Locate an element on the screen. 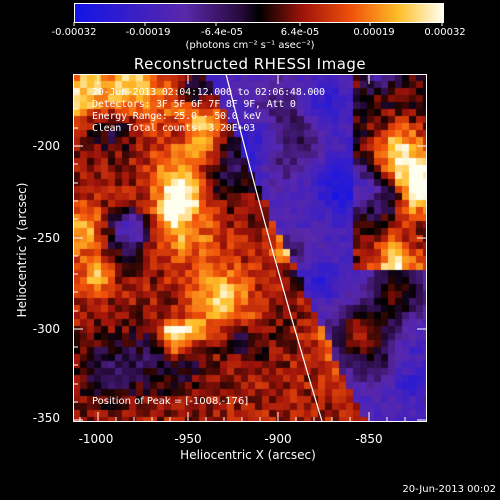 The image size is (500, 500). x-axis-title: Heliocentric X (arcsec) is located at coordinates (248, 455).